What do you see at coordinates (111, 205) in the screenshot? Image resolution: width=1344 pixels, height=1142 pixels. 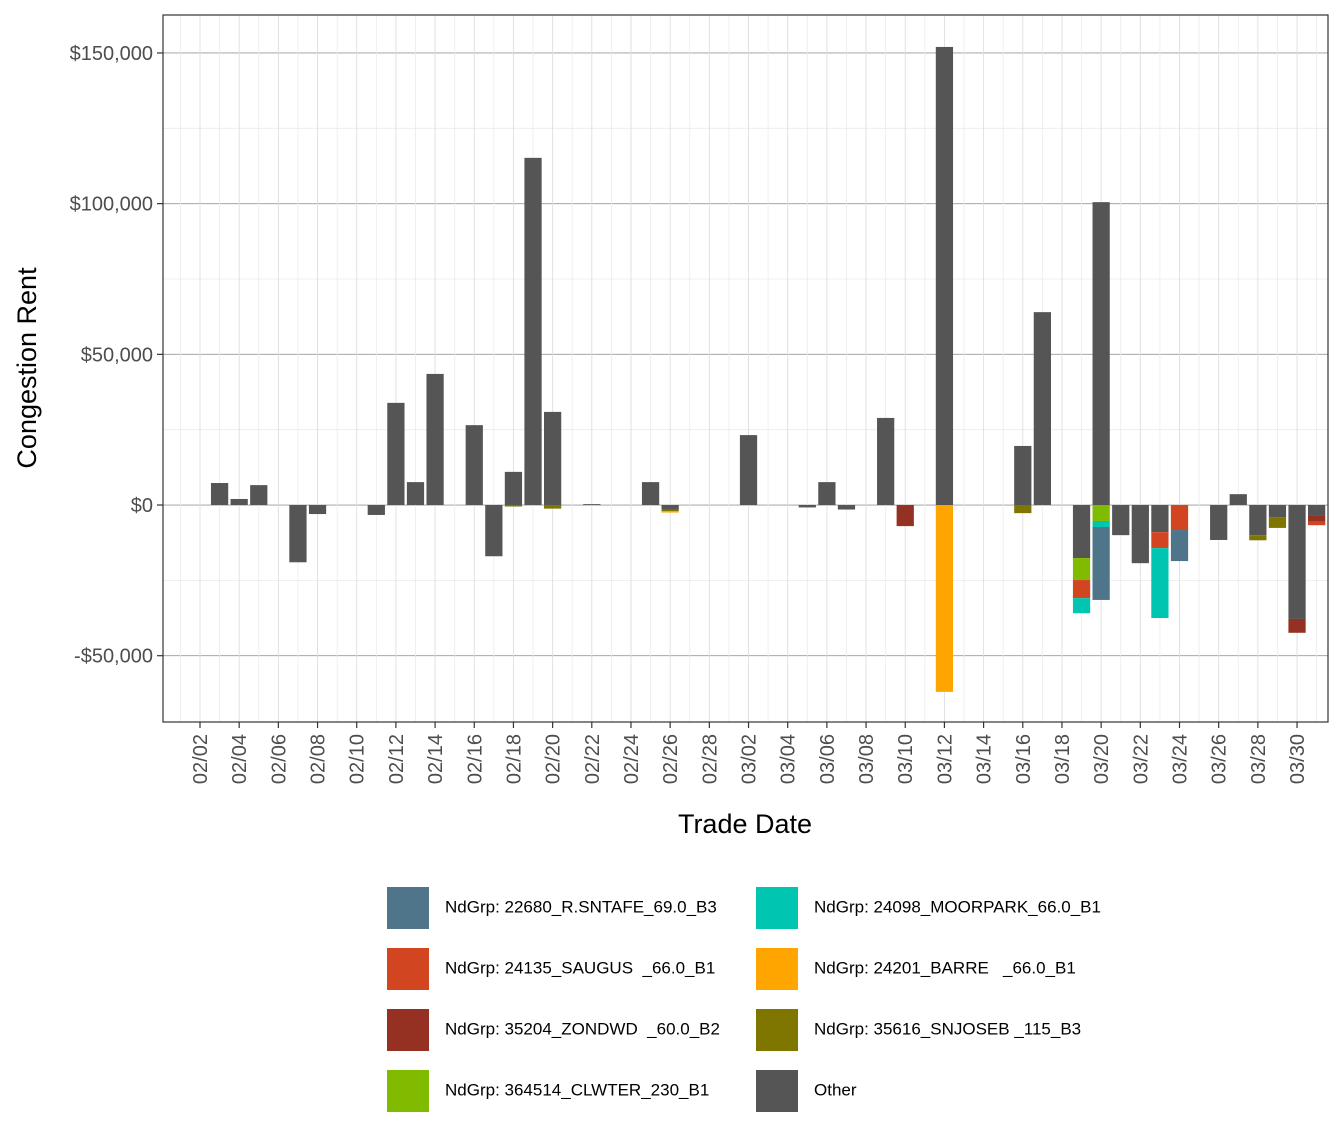 I see `y-tick-label: $100,000` at bounding box center [111, 205].